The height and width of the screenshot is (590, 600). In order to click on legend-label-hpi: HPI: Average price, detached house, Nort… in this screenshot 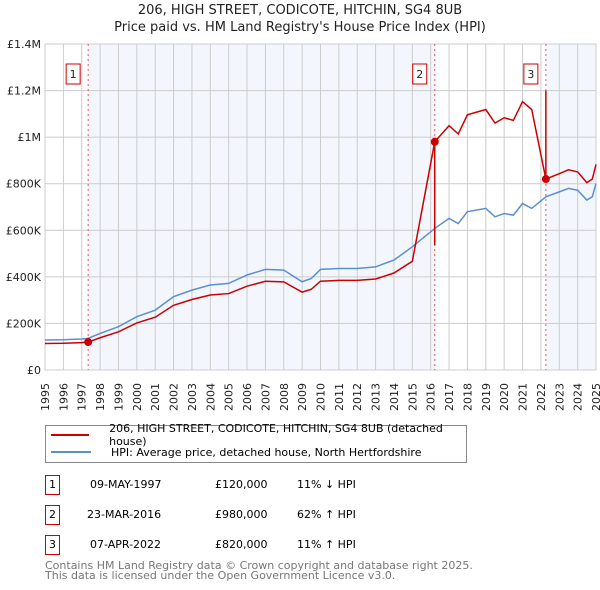, I will do `click(266, 452)`.